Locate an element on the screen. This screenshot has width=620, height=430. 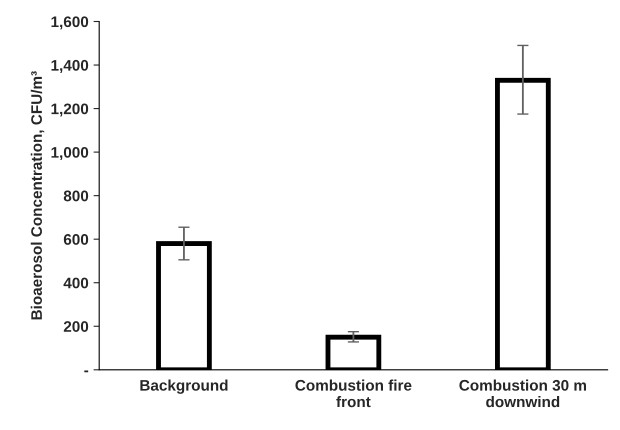
y-axis-title: Bioaerosol Concentration, CFU/m³ is located at coordinates (37, 195).